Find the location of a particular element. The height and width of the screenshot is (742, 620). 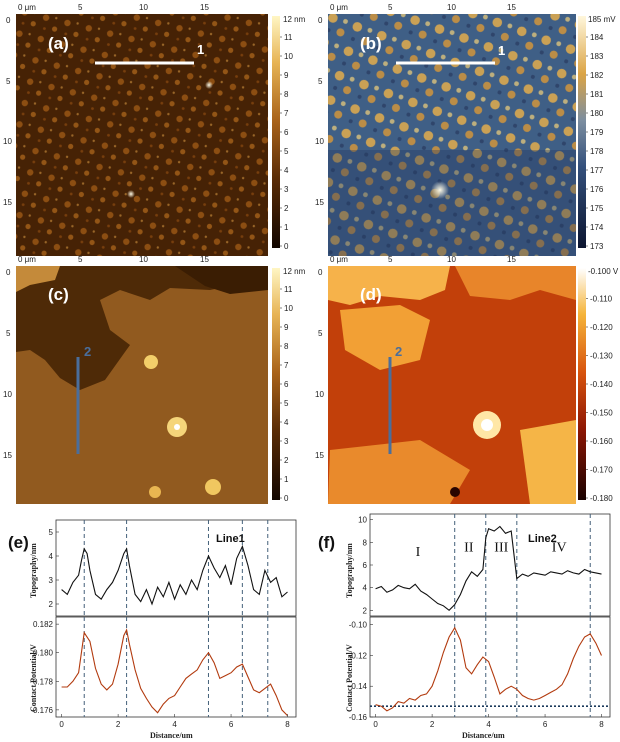

colorbar-tick-label: 180 is located at coordinates (597, 113).